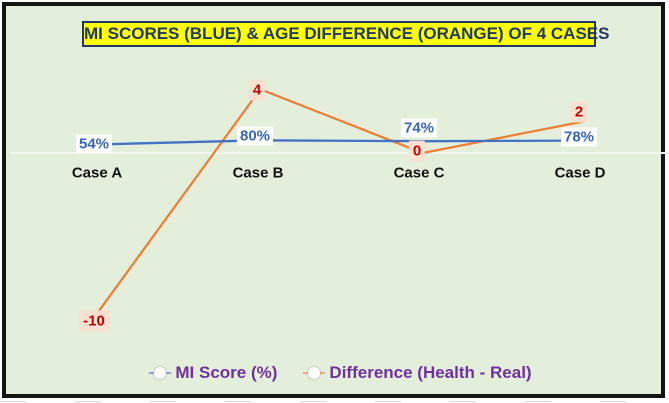 Image resolution: width=669 pixels, height=403 pixels. Describe the element at coordinates (255, 136) in the screenshot. I see `mi-score-label: 80%` at that location.